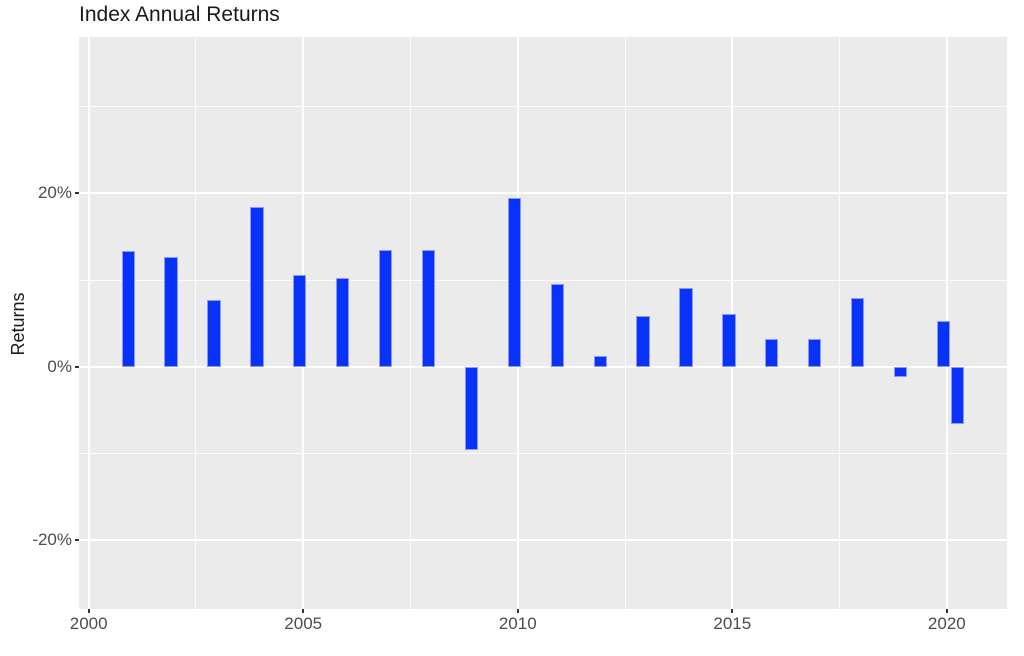 The image size is (1024, 656). I want to click on bar-2006, so click(343, 322).